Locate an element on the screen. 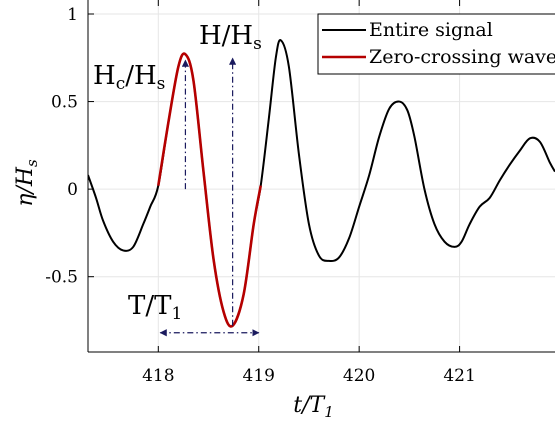  legend-box is located at coordinates (436, 44).